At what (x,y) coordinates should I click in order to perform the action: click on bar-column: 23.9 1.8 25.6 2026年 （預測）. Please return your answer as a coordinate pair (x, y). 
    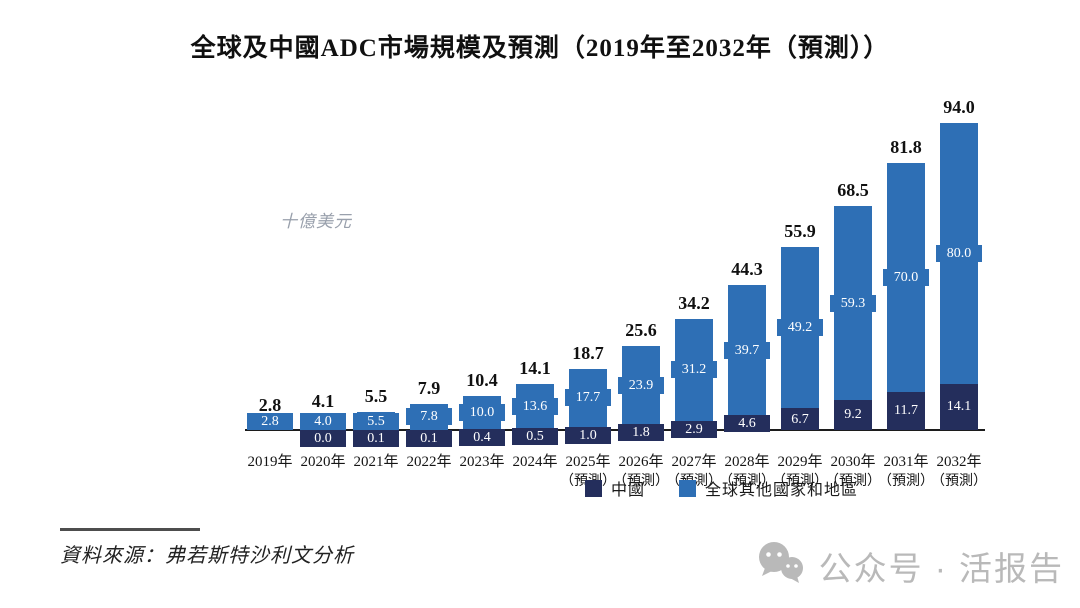
    Looking at the image, I should click on (641, 289).